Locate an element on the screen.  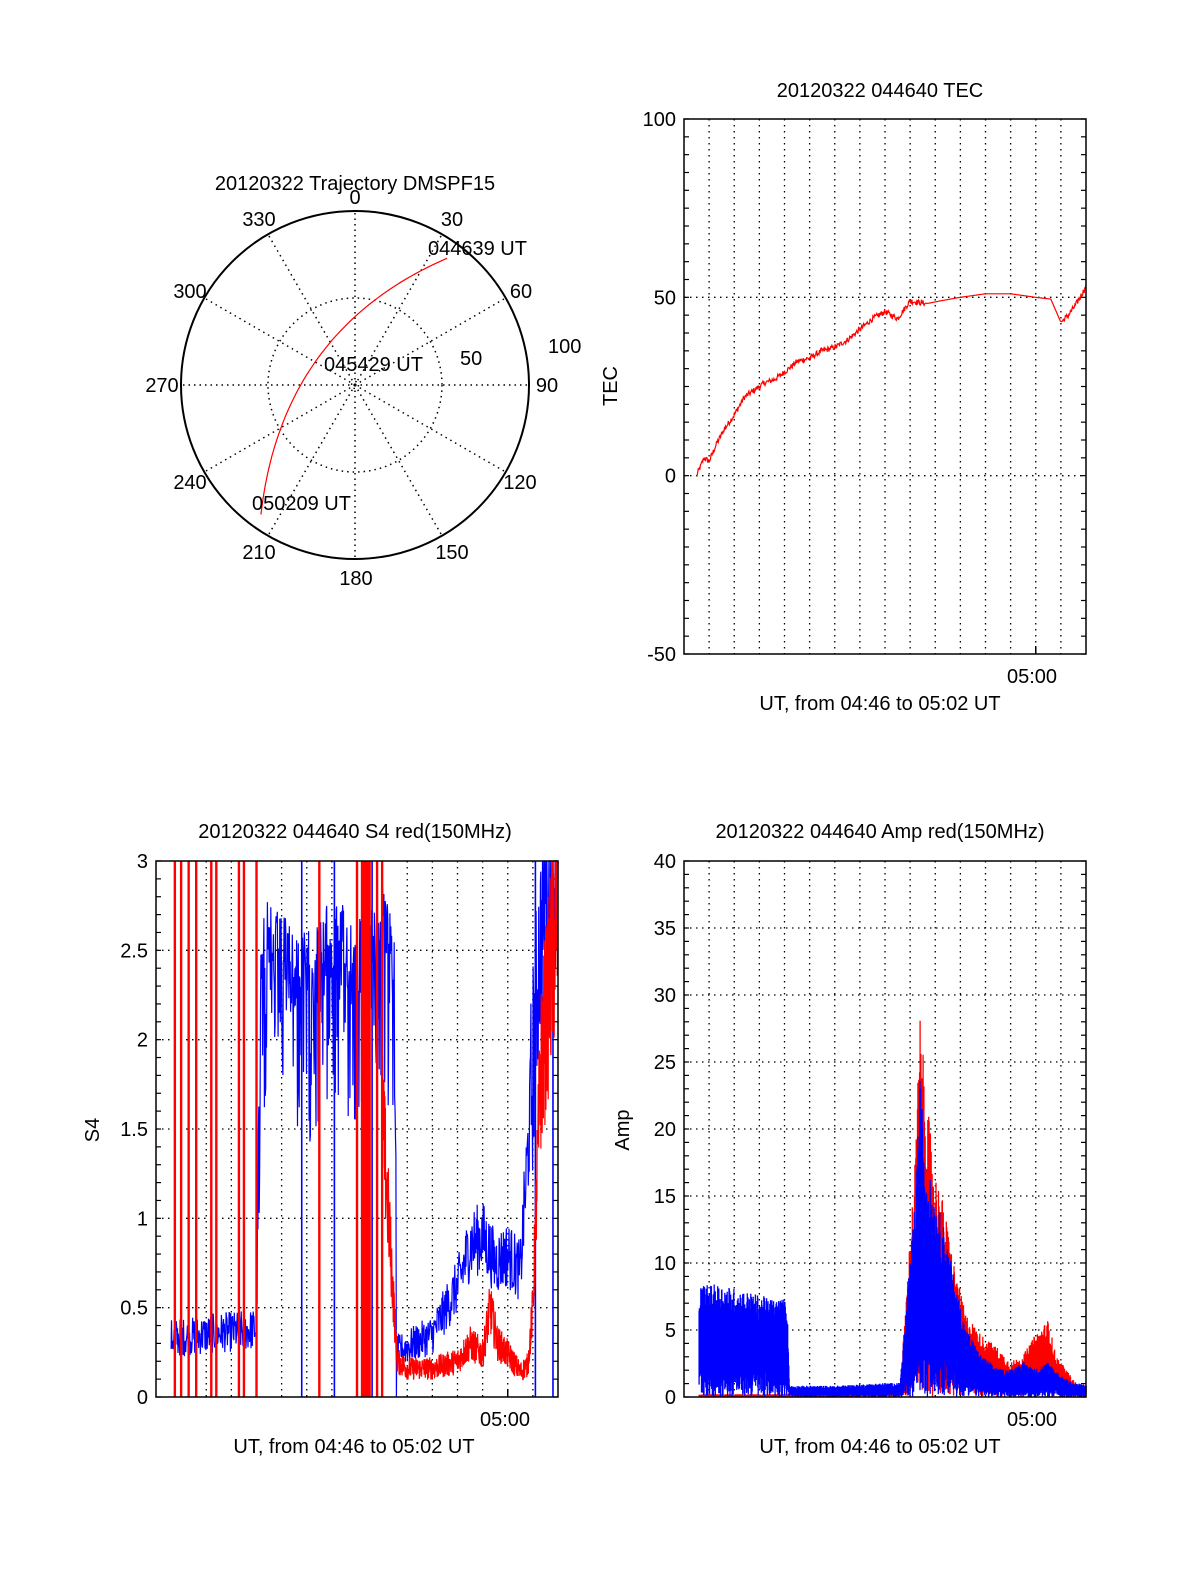
y-tick-label: 15 is located at coordinates (665, 1197).